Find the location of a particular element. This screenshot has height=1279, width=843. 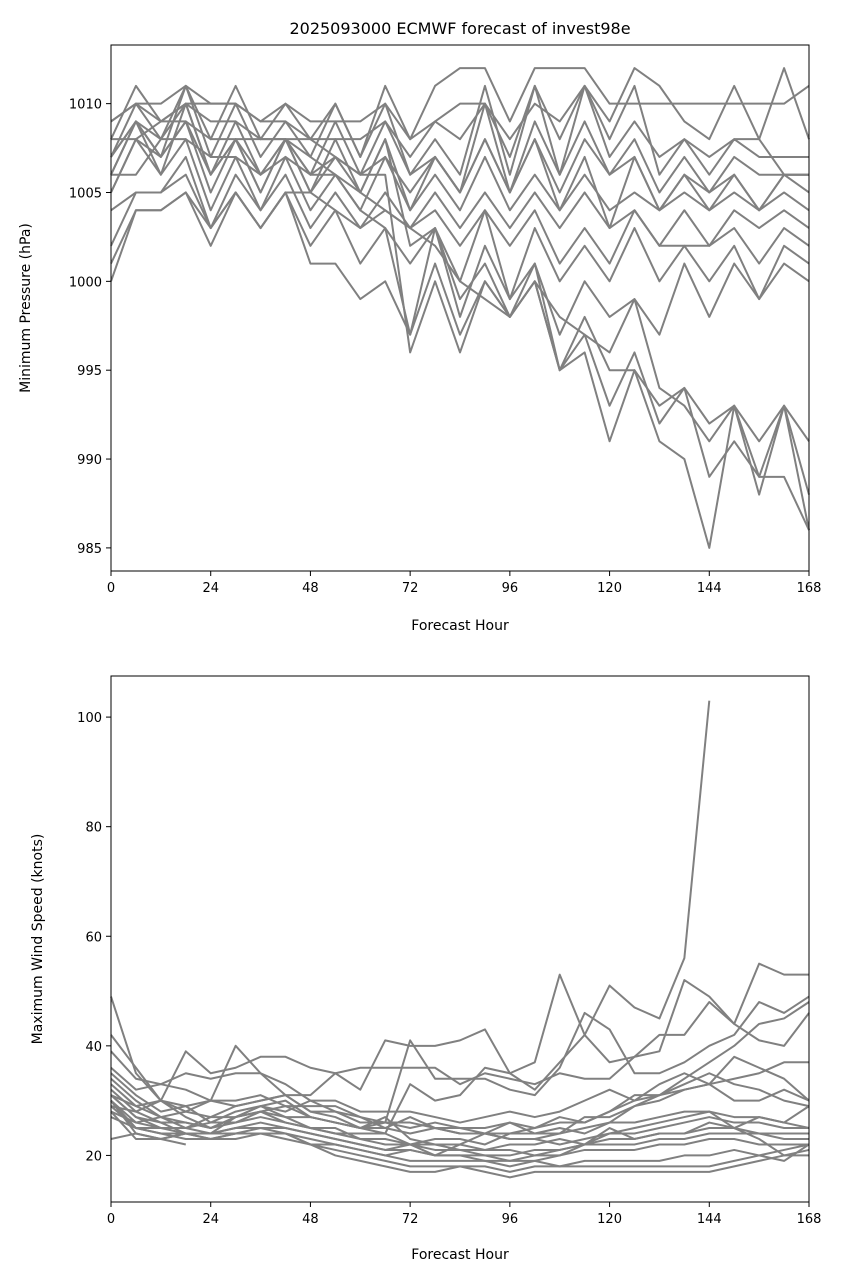

pressure-x-tick-label: 96 is located at coordinates (510, 588).